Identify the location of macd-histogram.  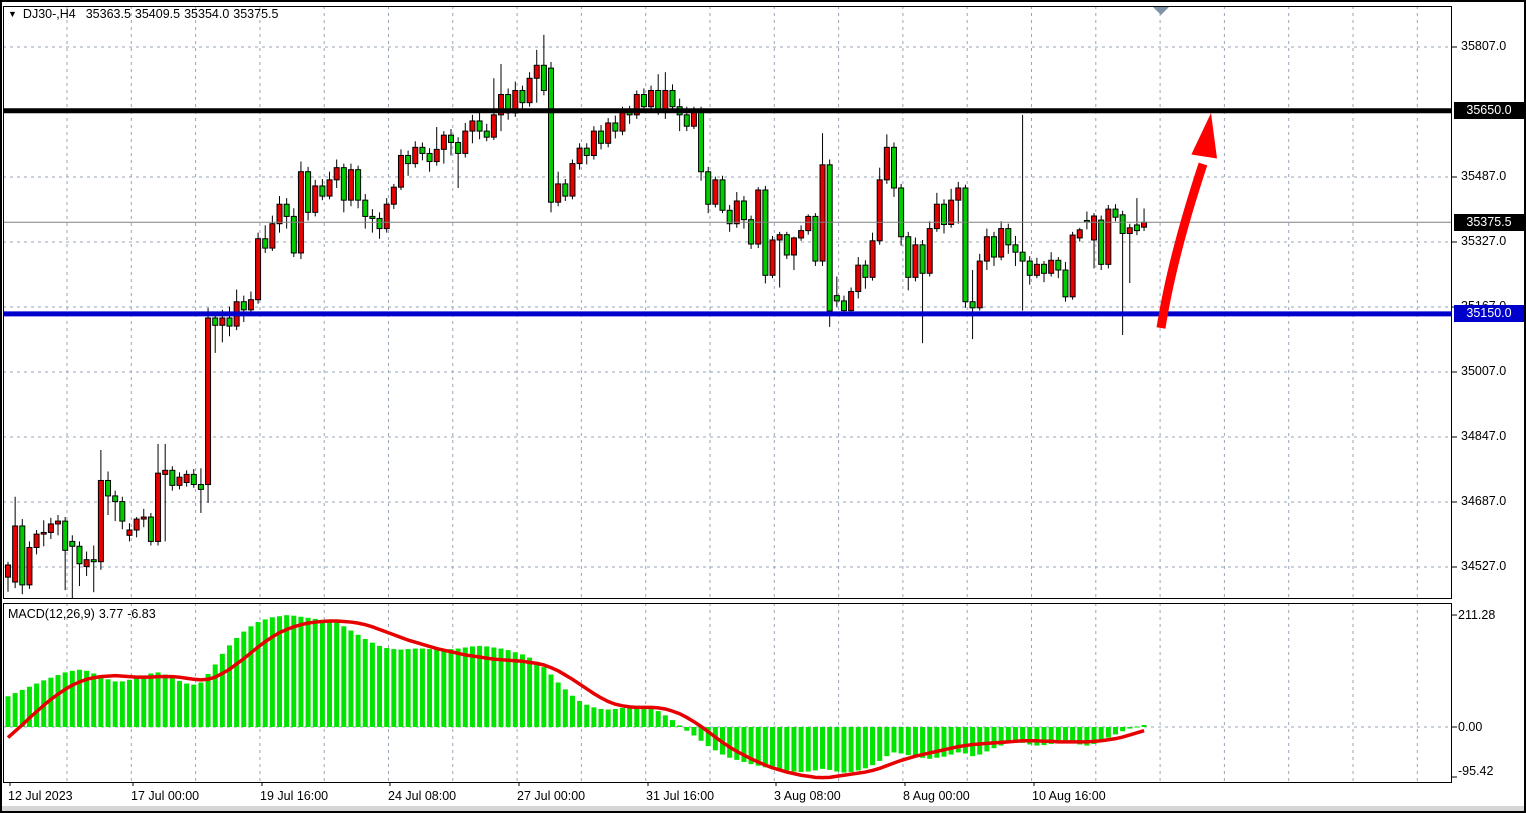
(576, 694).